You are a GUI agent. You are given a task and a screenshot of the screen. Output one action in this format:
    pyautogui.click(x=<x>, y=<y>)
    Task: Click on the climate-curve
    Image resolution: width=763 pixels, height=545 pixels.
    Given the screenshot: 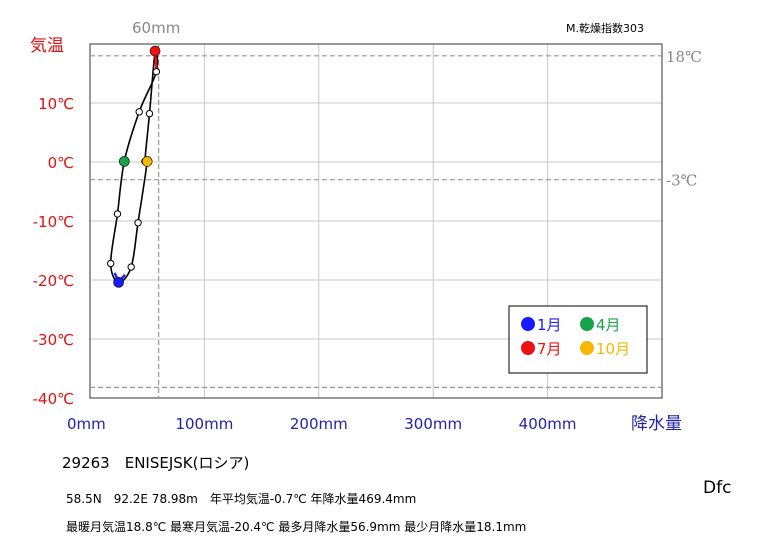 What is the action you would take?
    pyautogui.click(x=134, y=166)
    